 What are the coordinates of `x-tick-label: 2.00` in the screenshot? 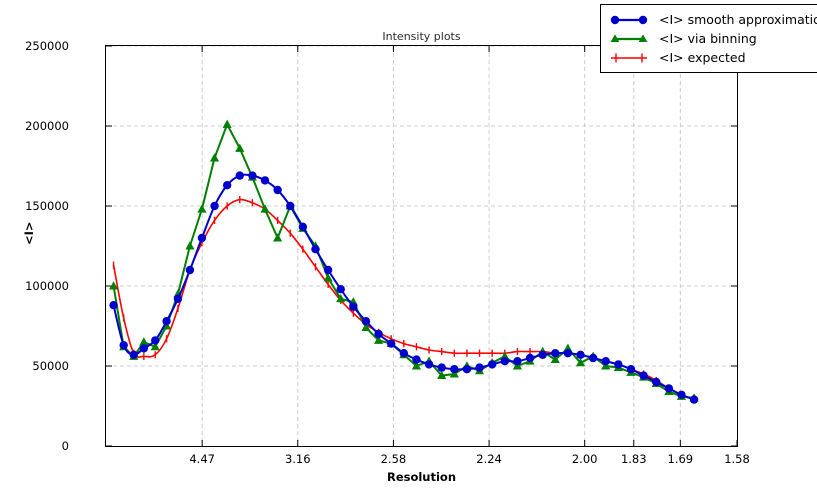 It's located at (584, 459).